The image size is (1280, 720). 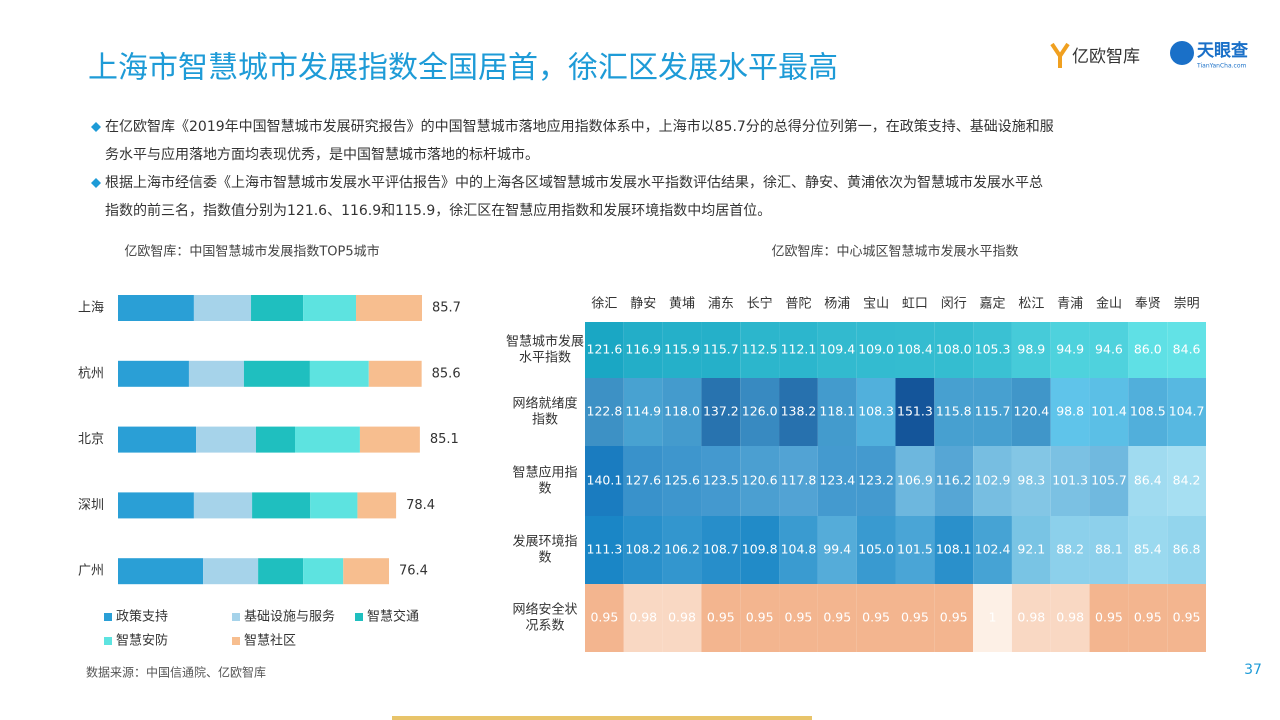 I want to click on cell-label: 98.8, so click(x=1070, y=411).